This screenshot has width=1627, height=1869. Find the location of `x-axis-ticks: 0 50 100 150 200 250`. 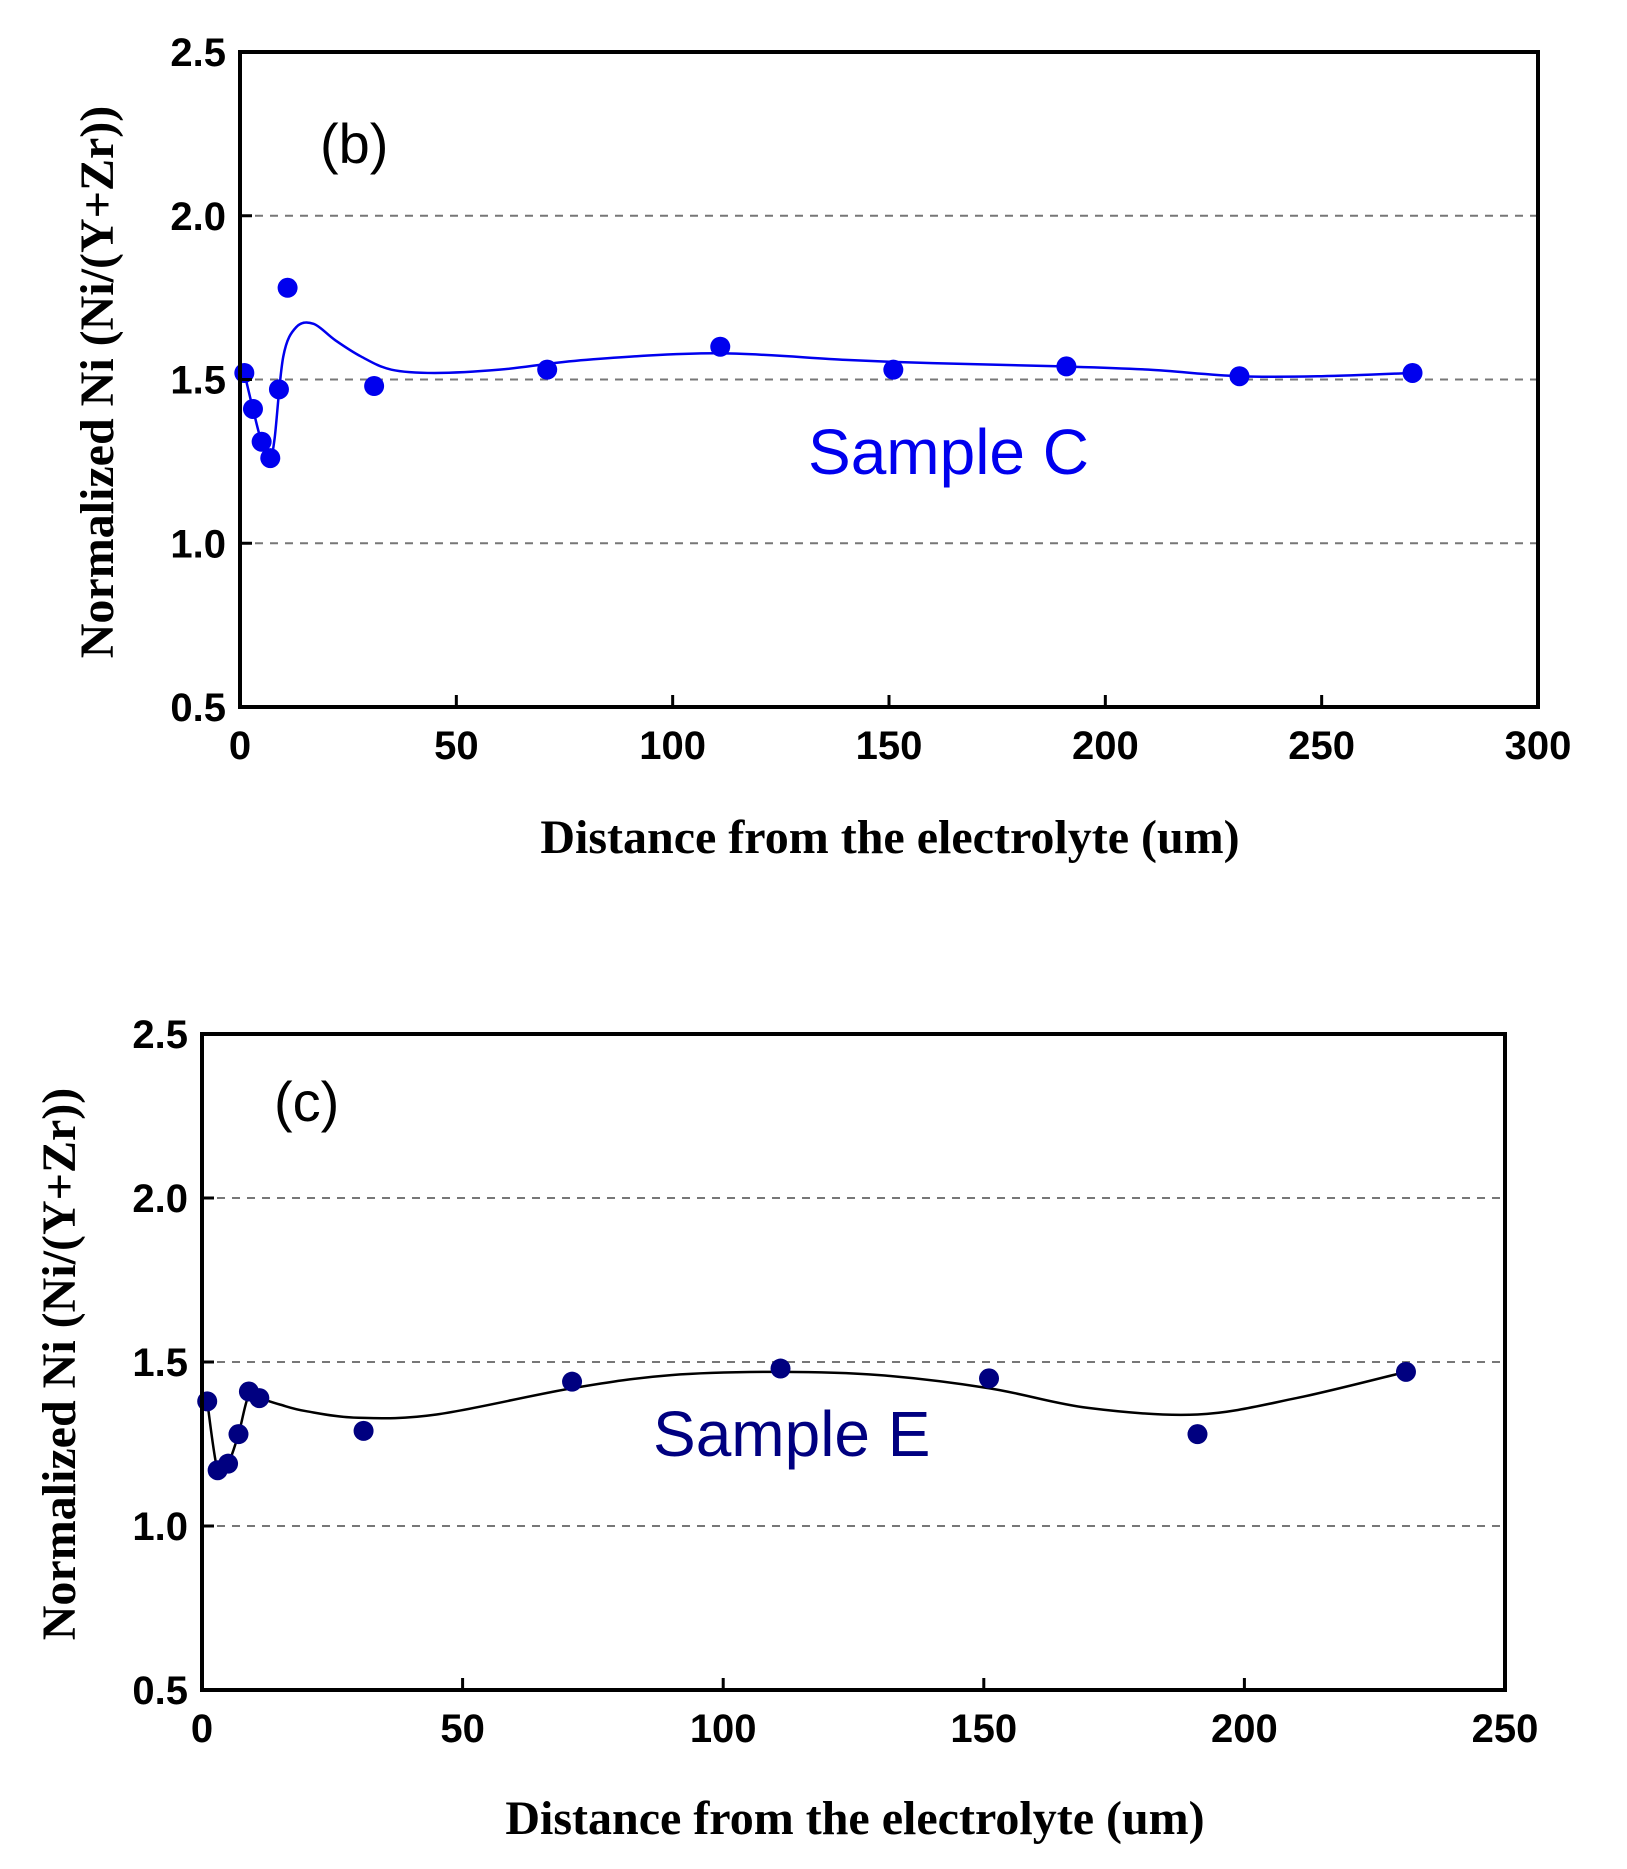

x-axis-ticks: 0 50 100 150 200 250 is located at coordinates (865, 1714).